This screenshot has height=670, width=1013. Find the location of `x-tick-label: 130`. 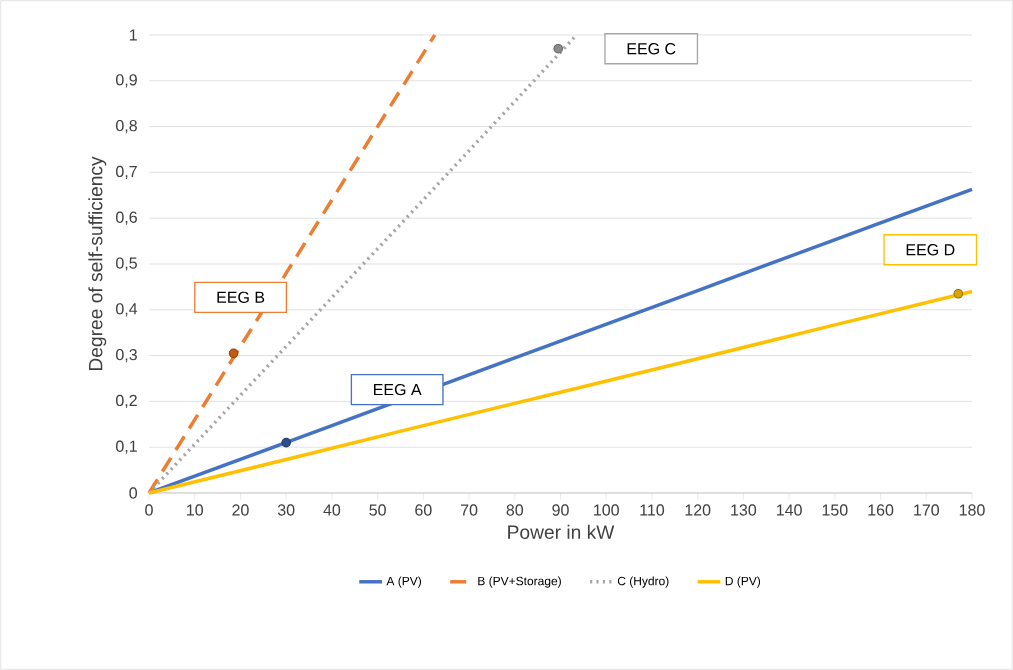

x-tick-label: 130 is located at coordinates (744, 510).